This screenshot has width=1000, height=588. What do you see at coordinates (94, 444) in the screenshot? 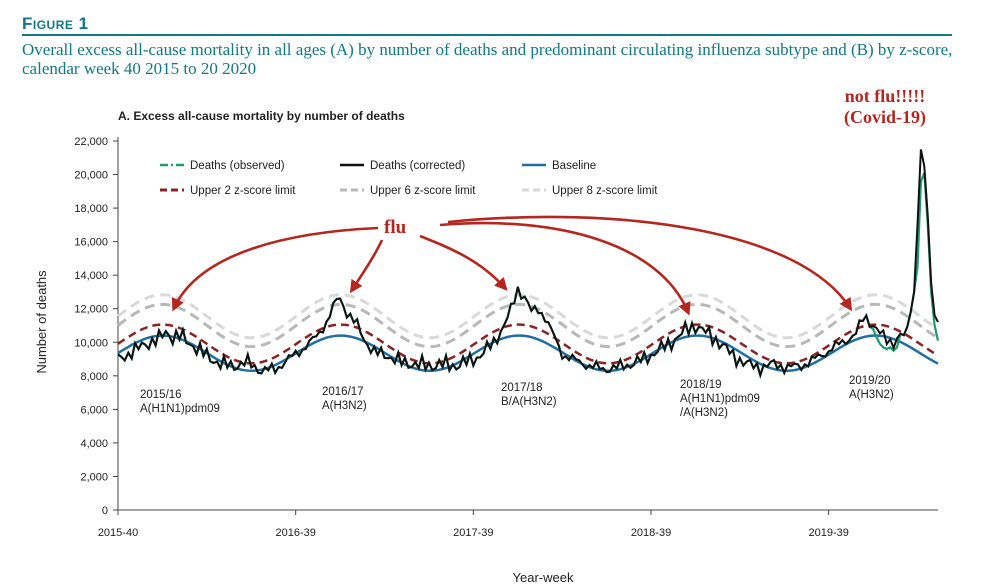
I see `y-tick-label: 4,000` at bounding box center [94, 444].